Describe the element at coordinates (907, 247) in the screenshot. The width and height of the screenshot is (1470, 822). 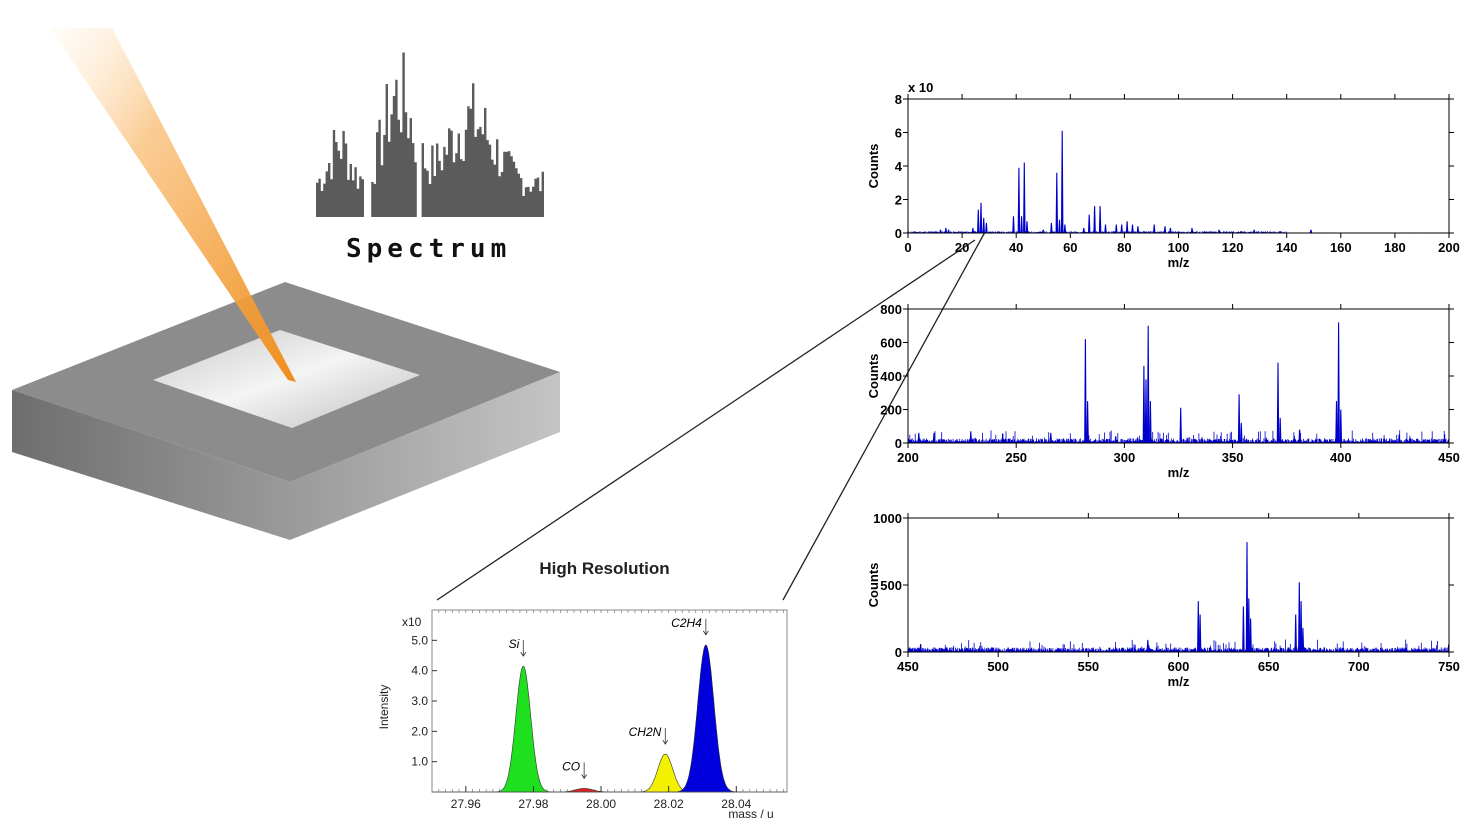
I see `x-tick-label: 0` at that location.